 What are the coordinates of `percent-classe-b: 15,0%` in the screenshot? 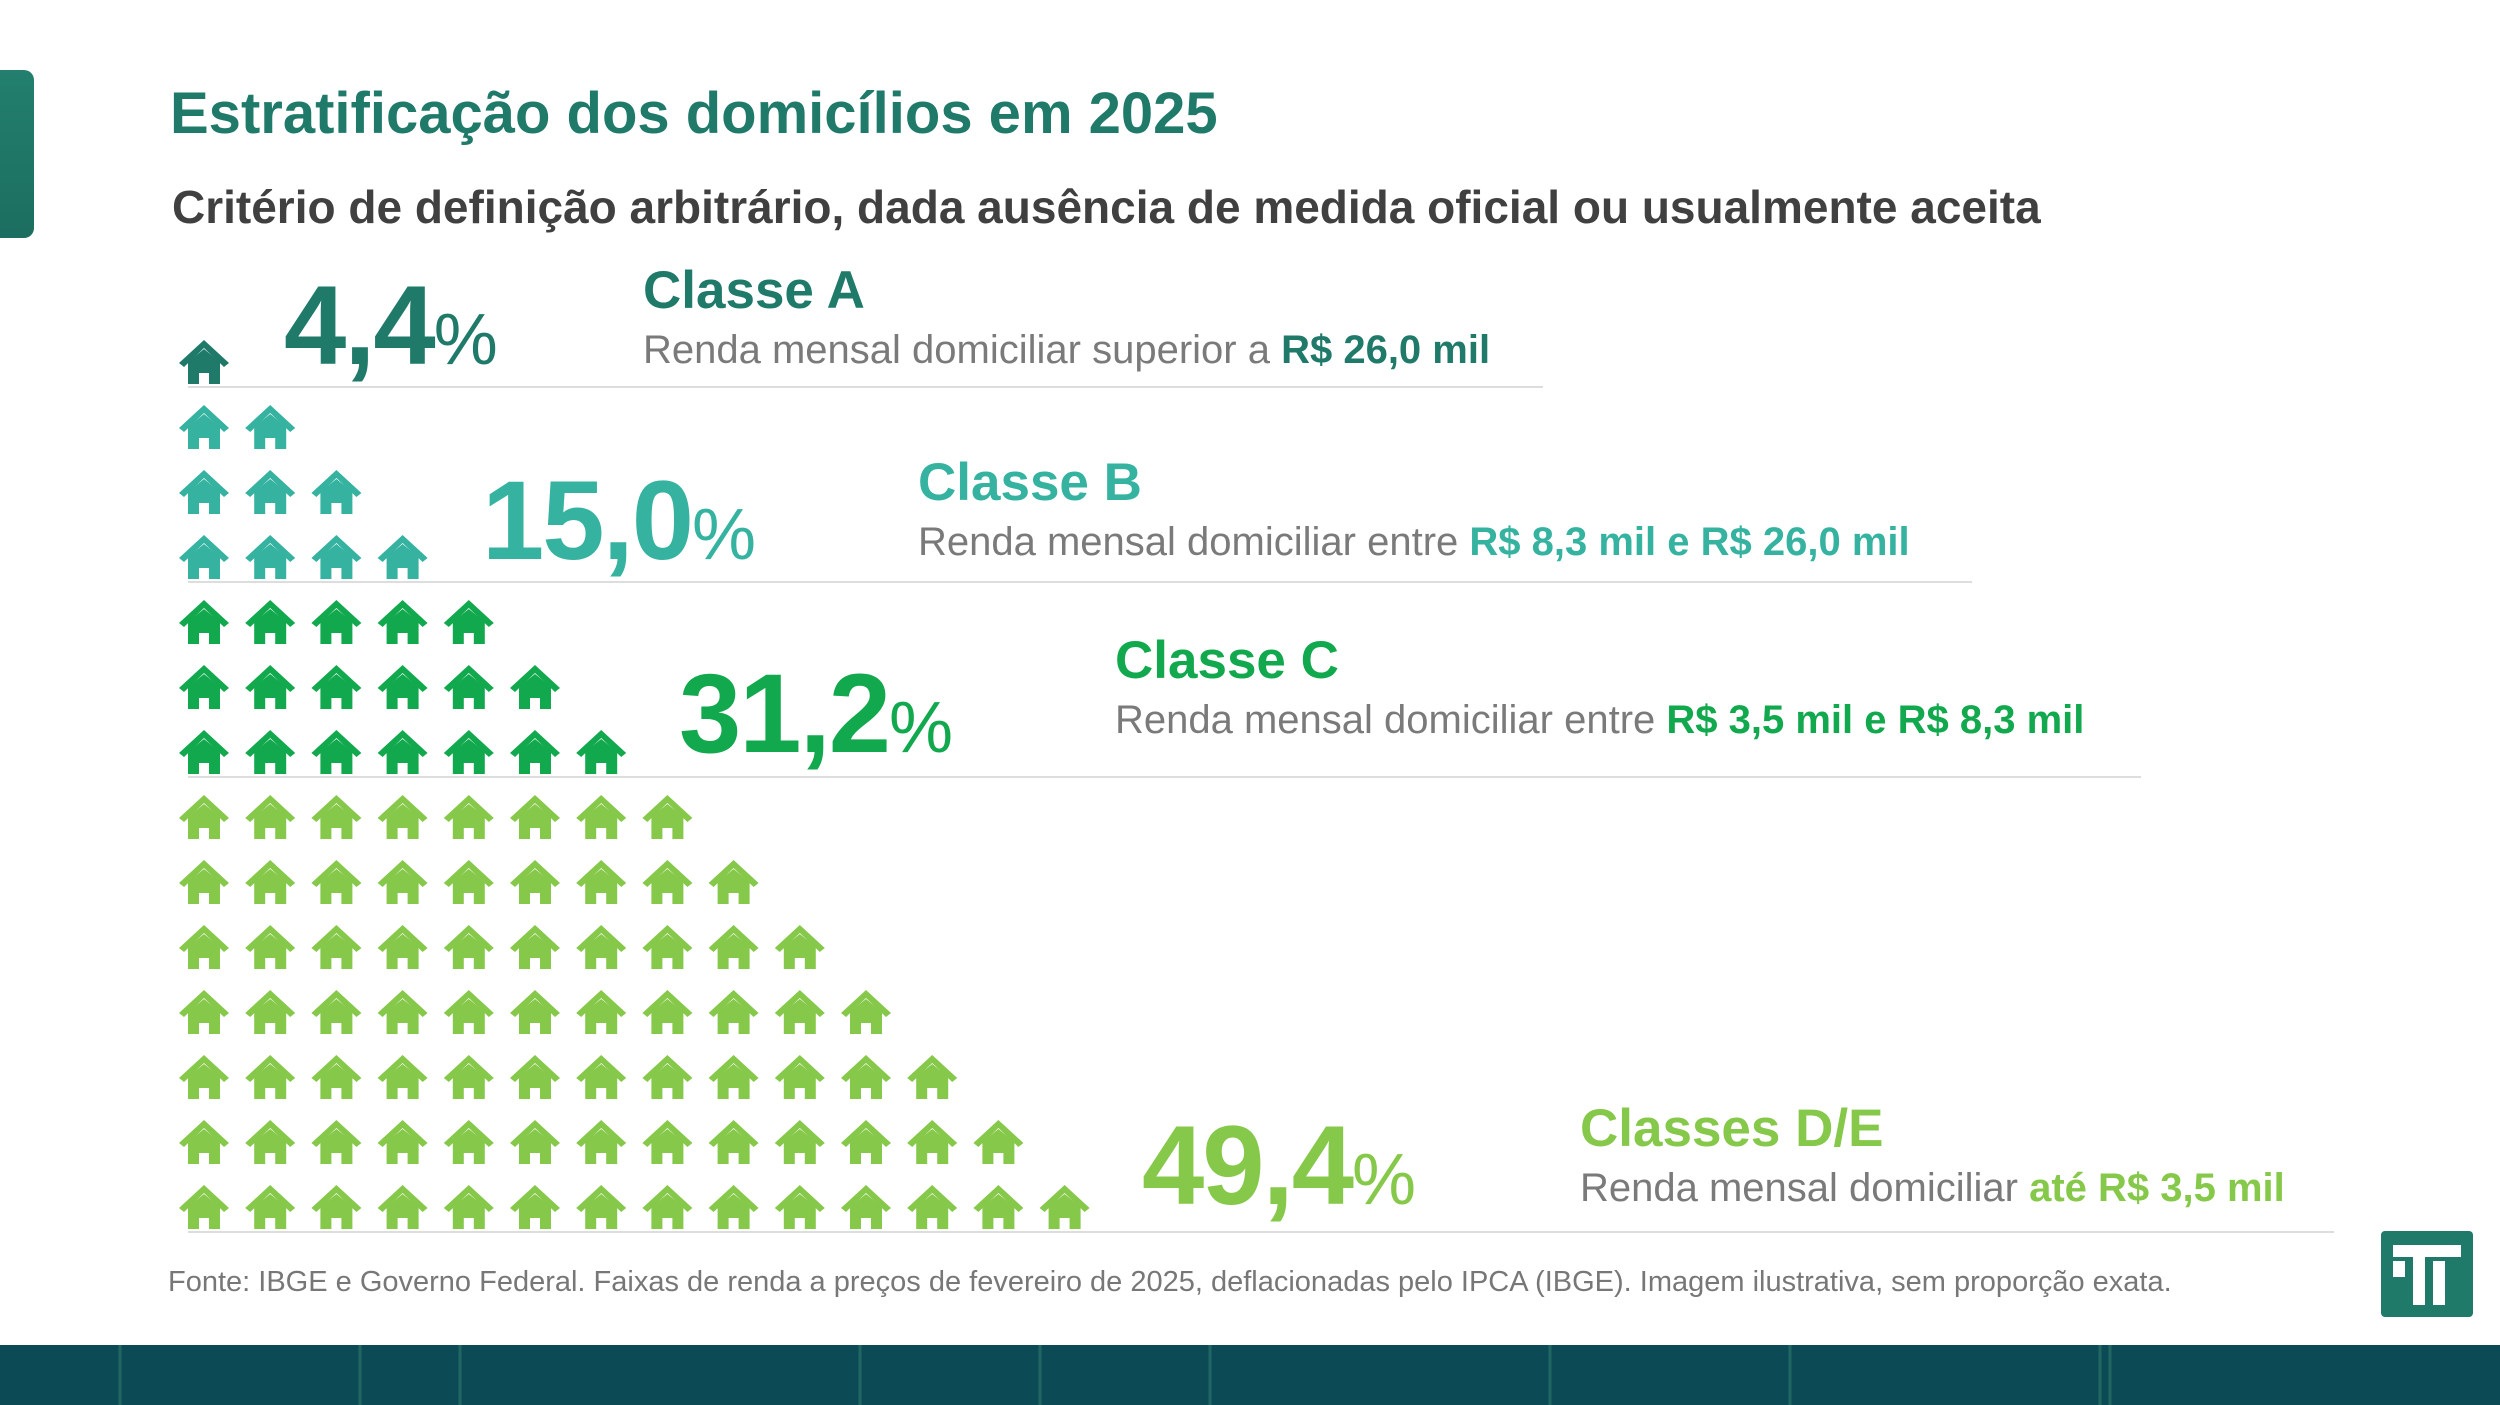 It's located at (619, 521).